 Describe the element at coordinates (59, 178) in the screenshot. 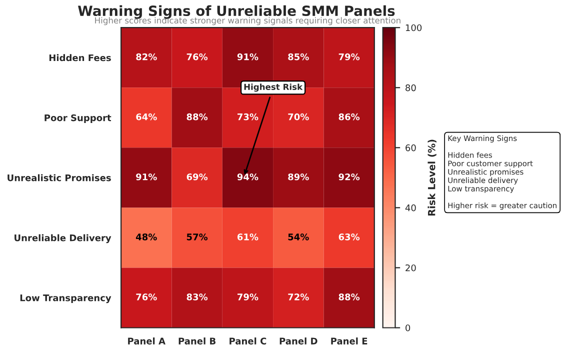

I see `y-tick-label: Unrealistic Promises` at that location.